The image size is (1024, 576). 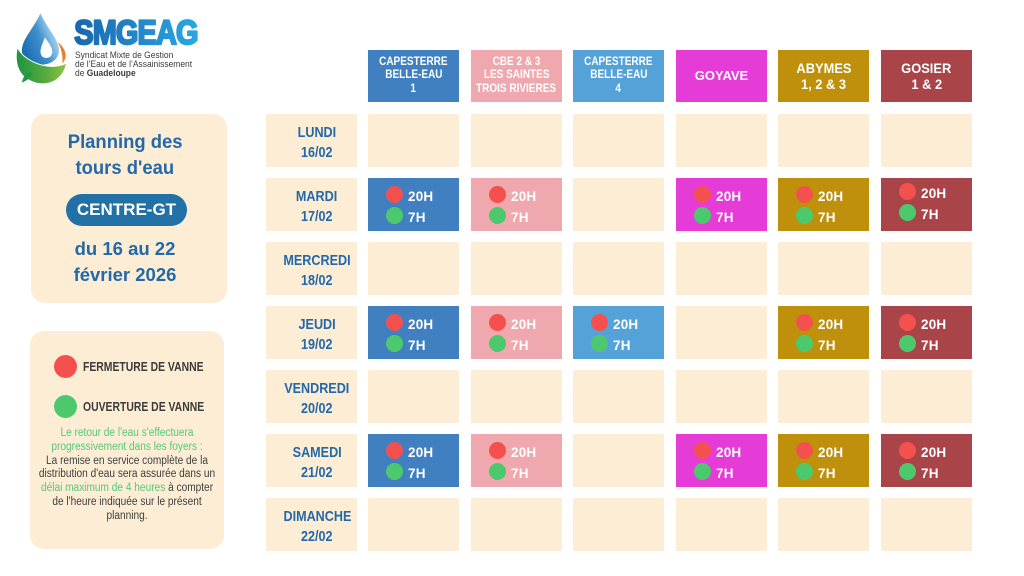 What do you see at coordinates (135, 31) in the screenshot?
I see `svg-text: SMGEAG` at bounding box center [135, 31].